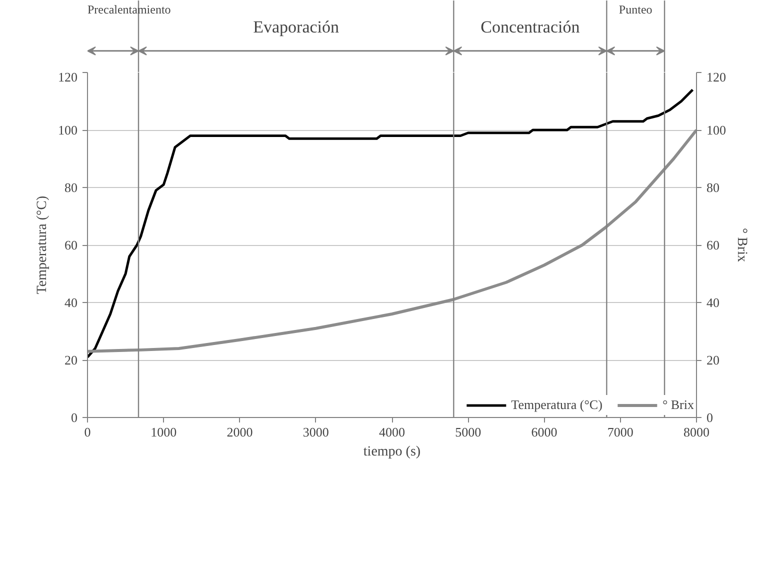 The image size is (771, 565). What do you see at coordinates (68, 77) in the screenshot?
I see `y-tick-label: 120` at bounding box center [68, 77].